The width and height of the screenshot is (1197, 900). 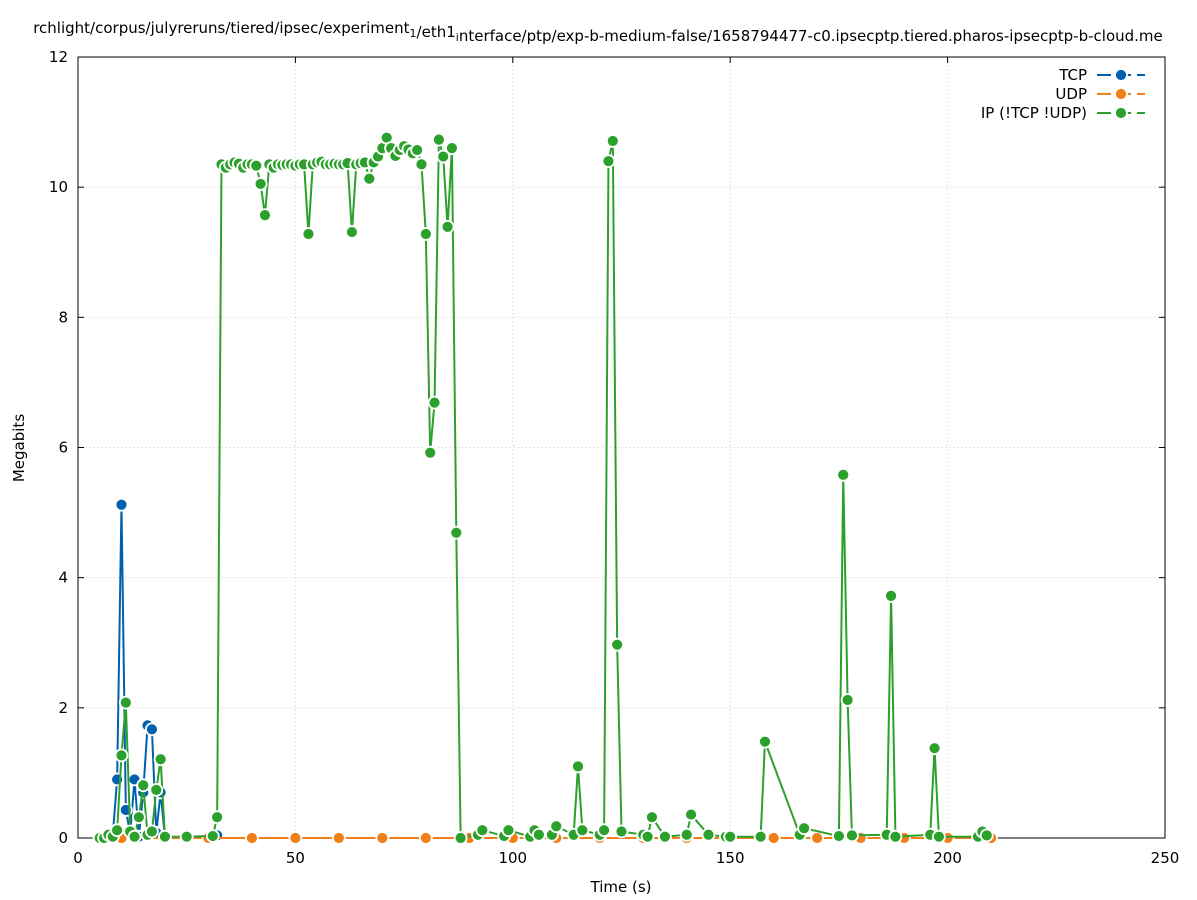 What do you see at coordinates (19, 448) in the screenshot?
I see `y-axis-label: Megabits` at bounding box center [19, 448].